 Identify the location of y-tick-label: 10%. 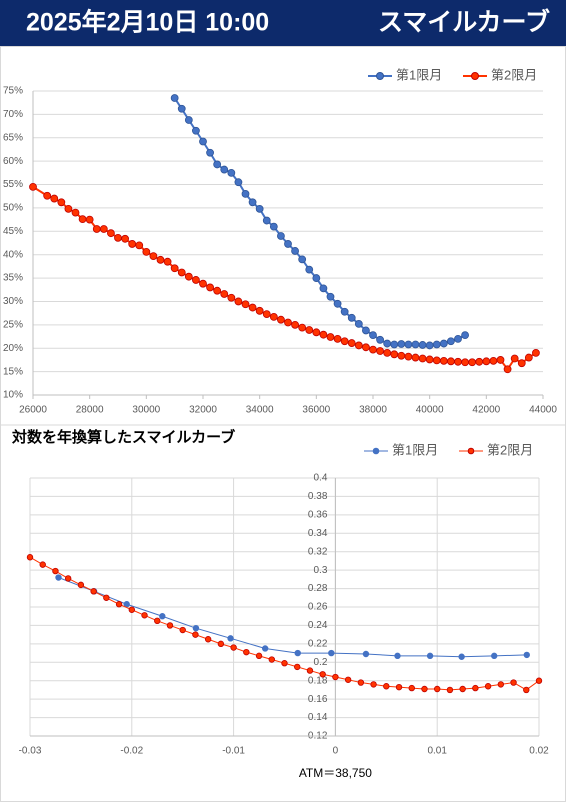
(13, 395).